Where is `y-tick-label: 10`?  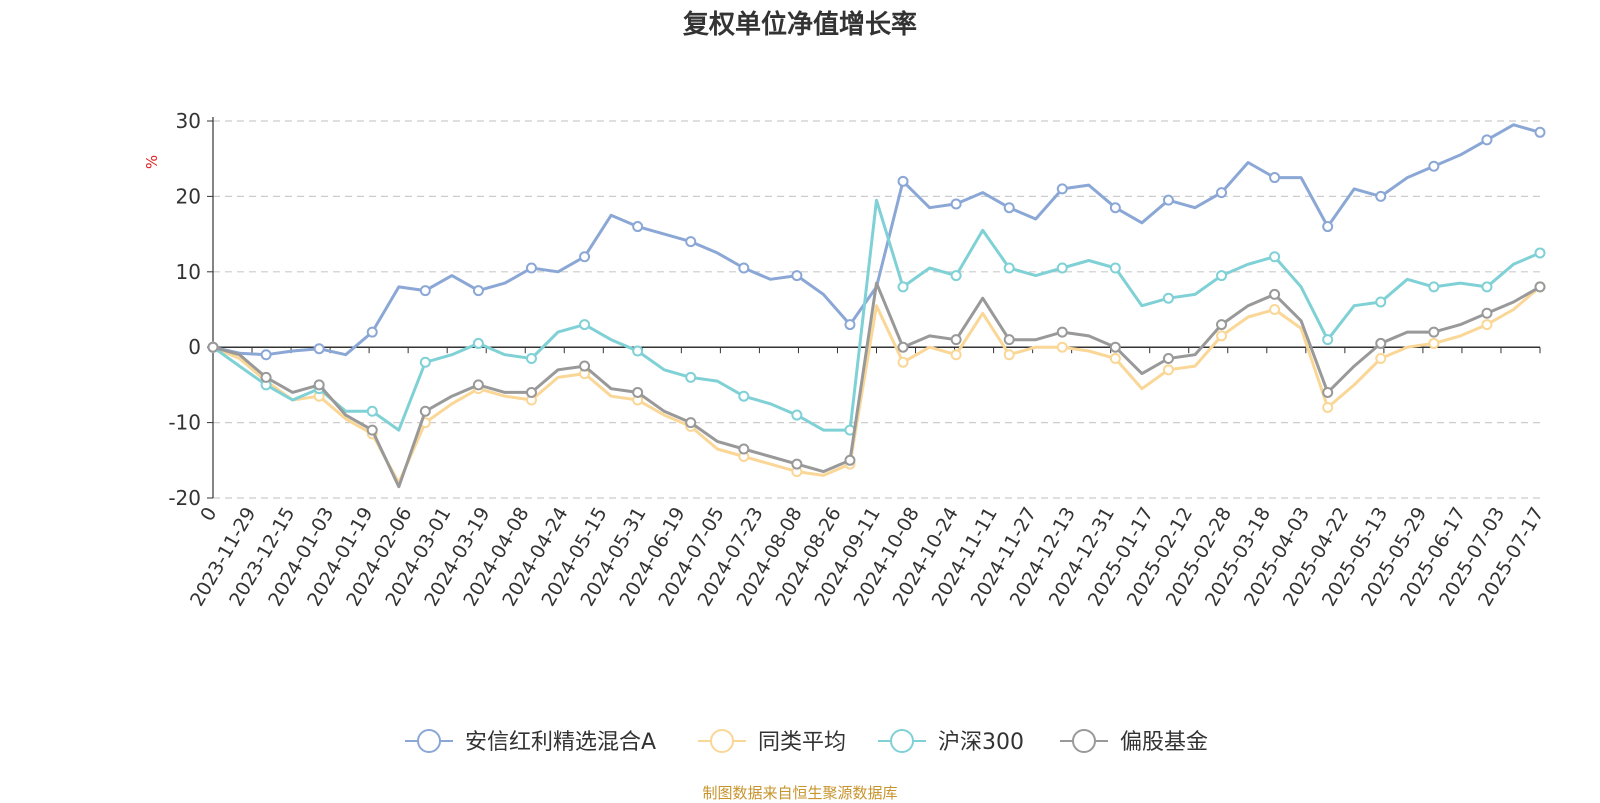
y-tick-label: 10 is located at coordinates (188, 272).